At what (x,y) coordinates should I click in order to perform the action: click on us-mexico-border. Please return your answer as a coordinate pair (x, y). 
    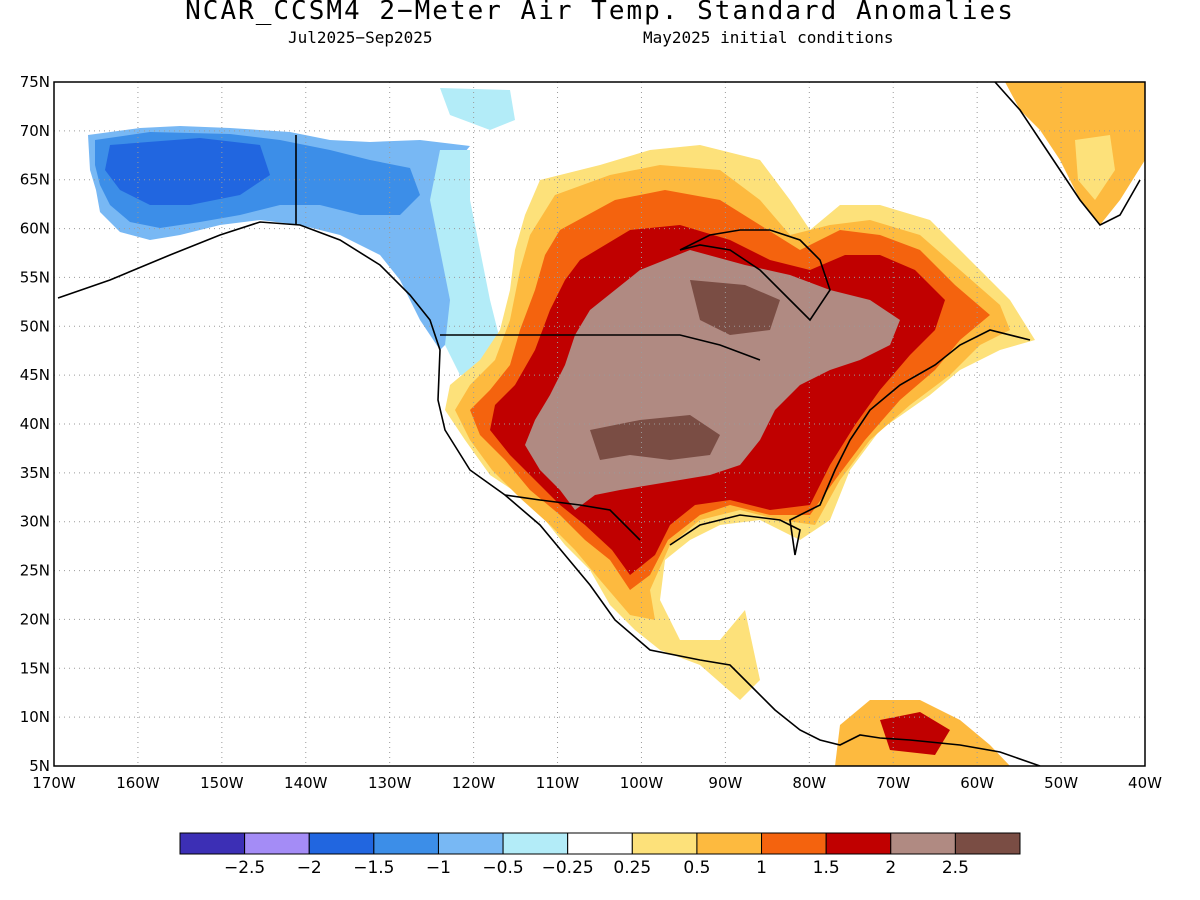
    Looking at the image, I should click on (572, 517).